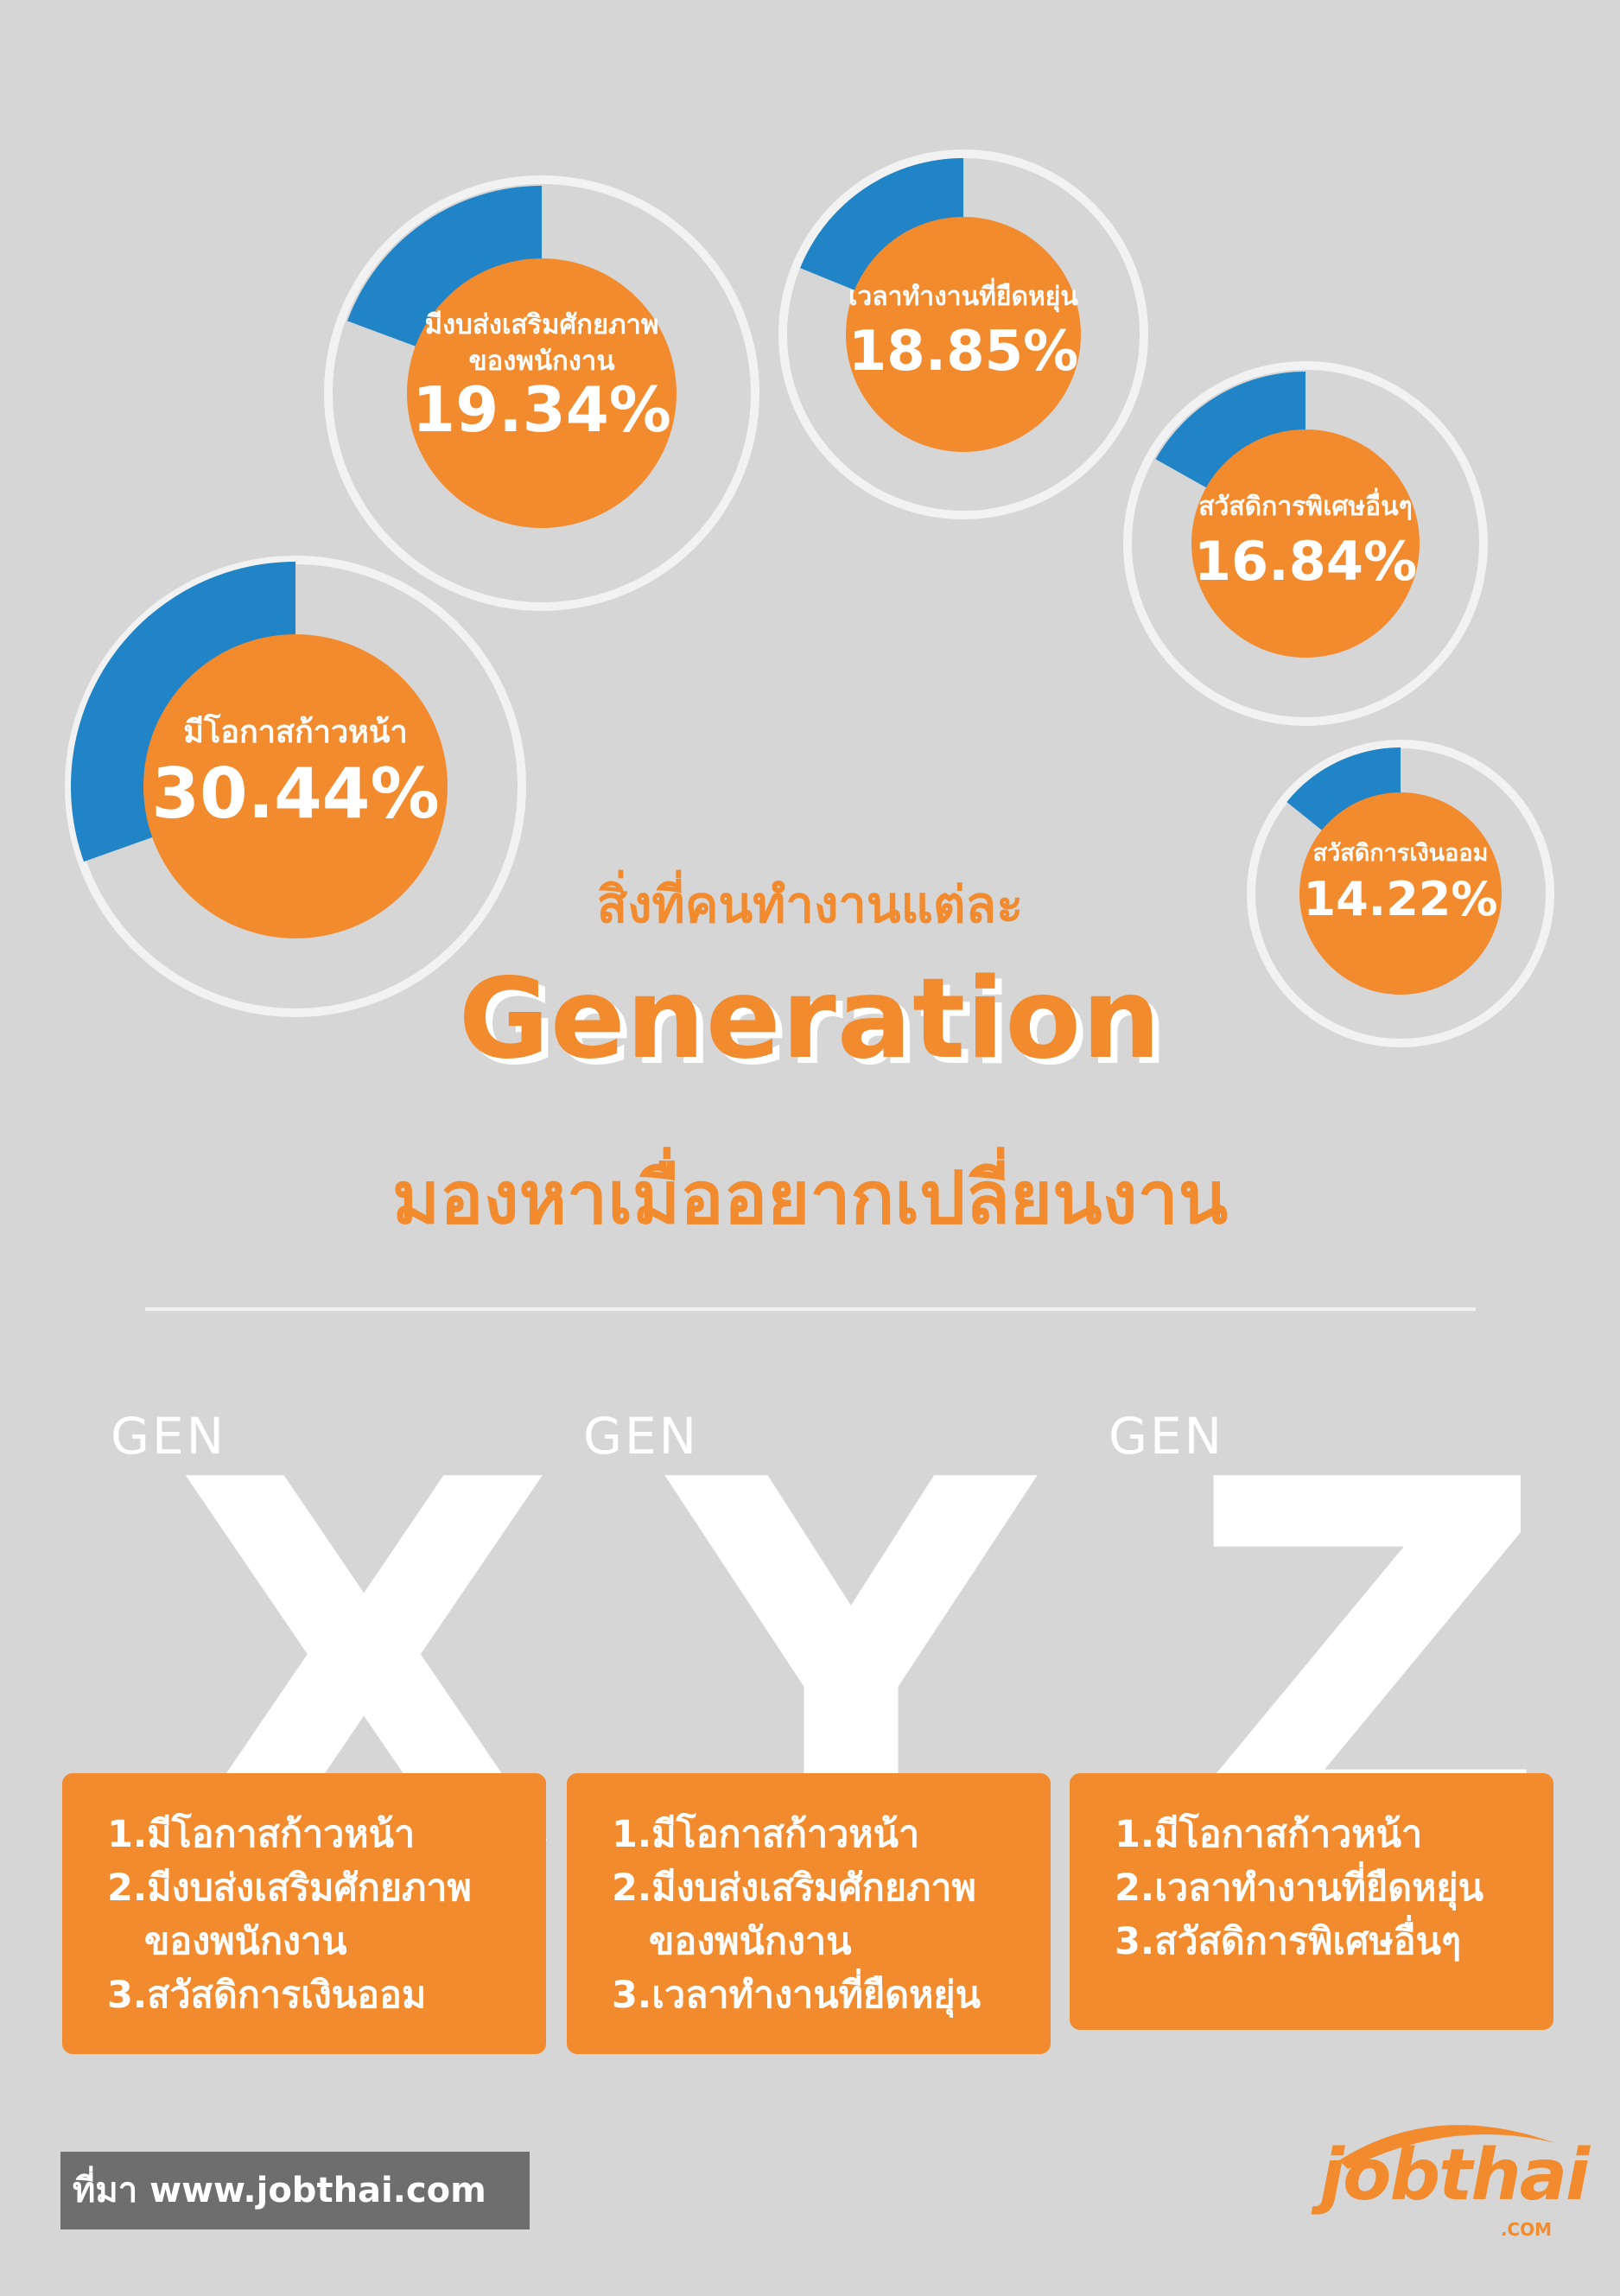 This screenshot has width=1620, height=2296. Describe the element at coordinates (245, 1941) in the screenshot. I see `gen-x-item-2-cont: ของพนักงาน` at that location.